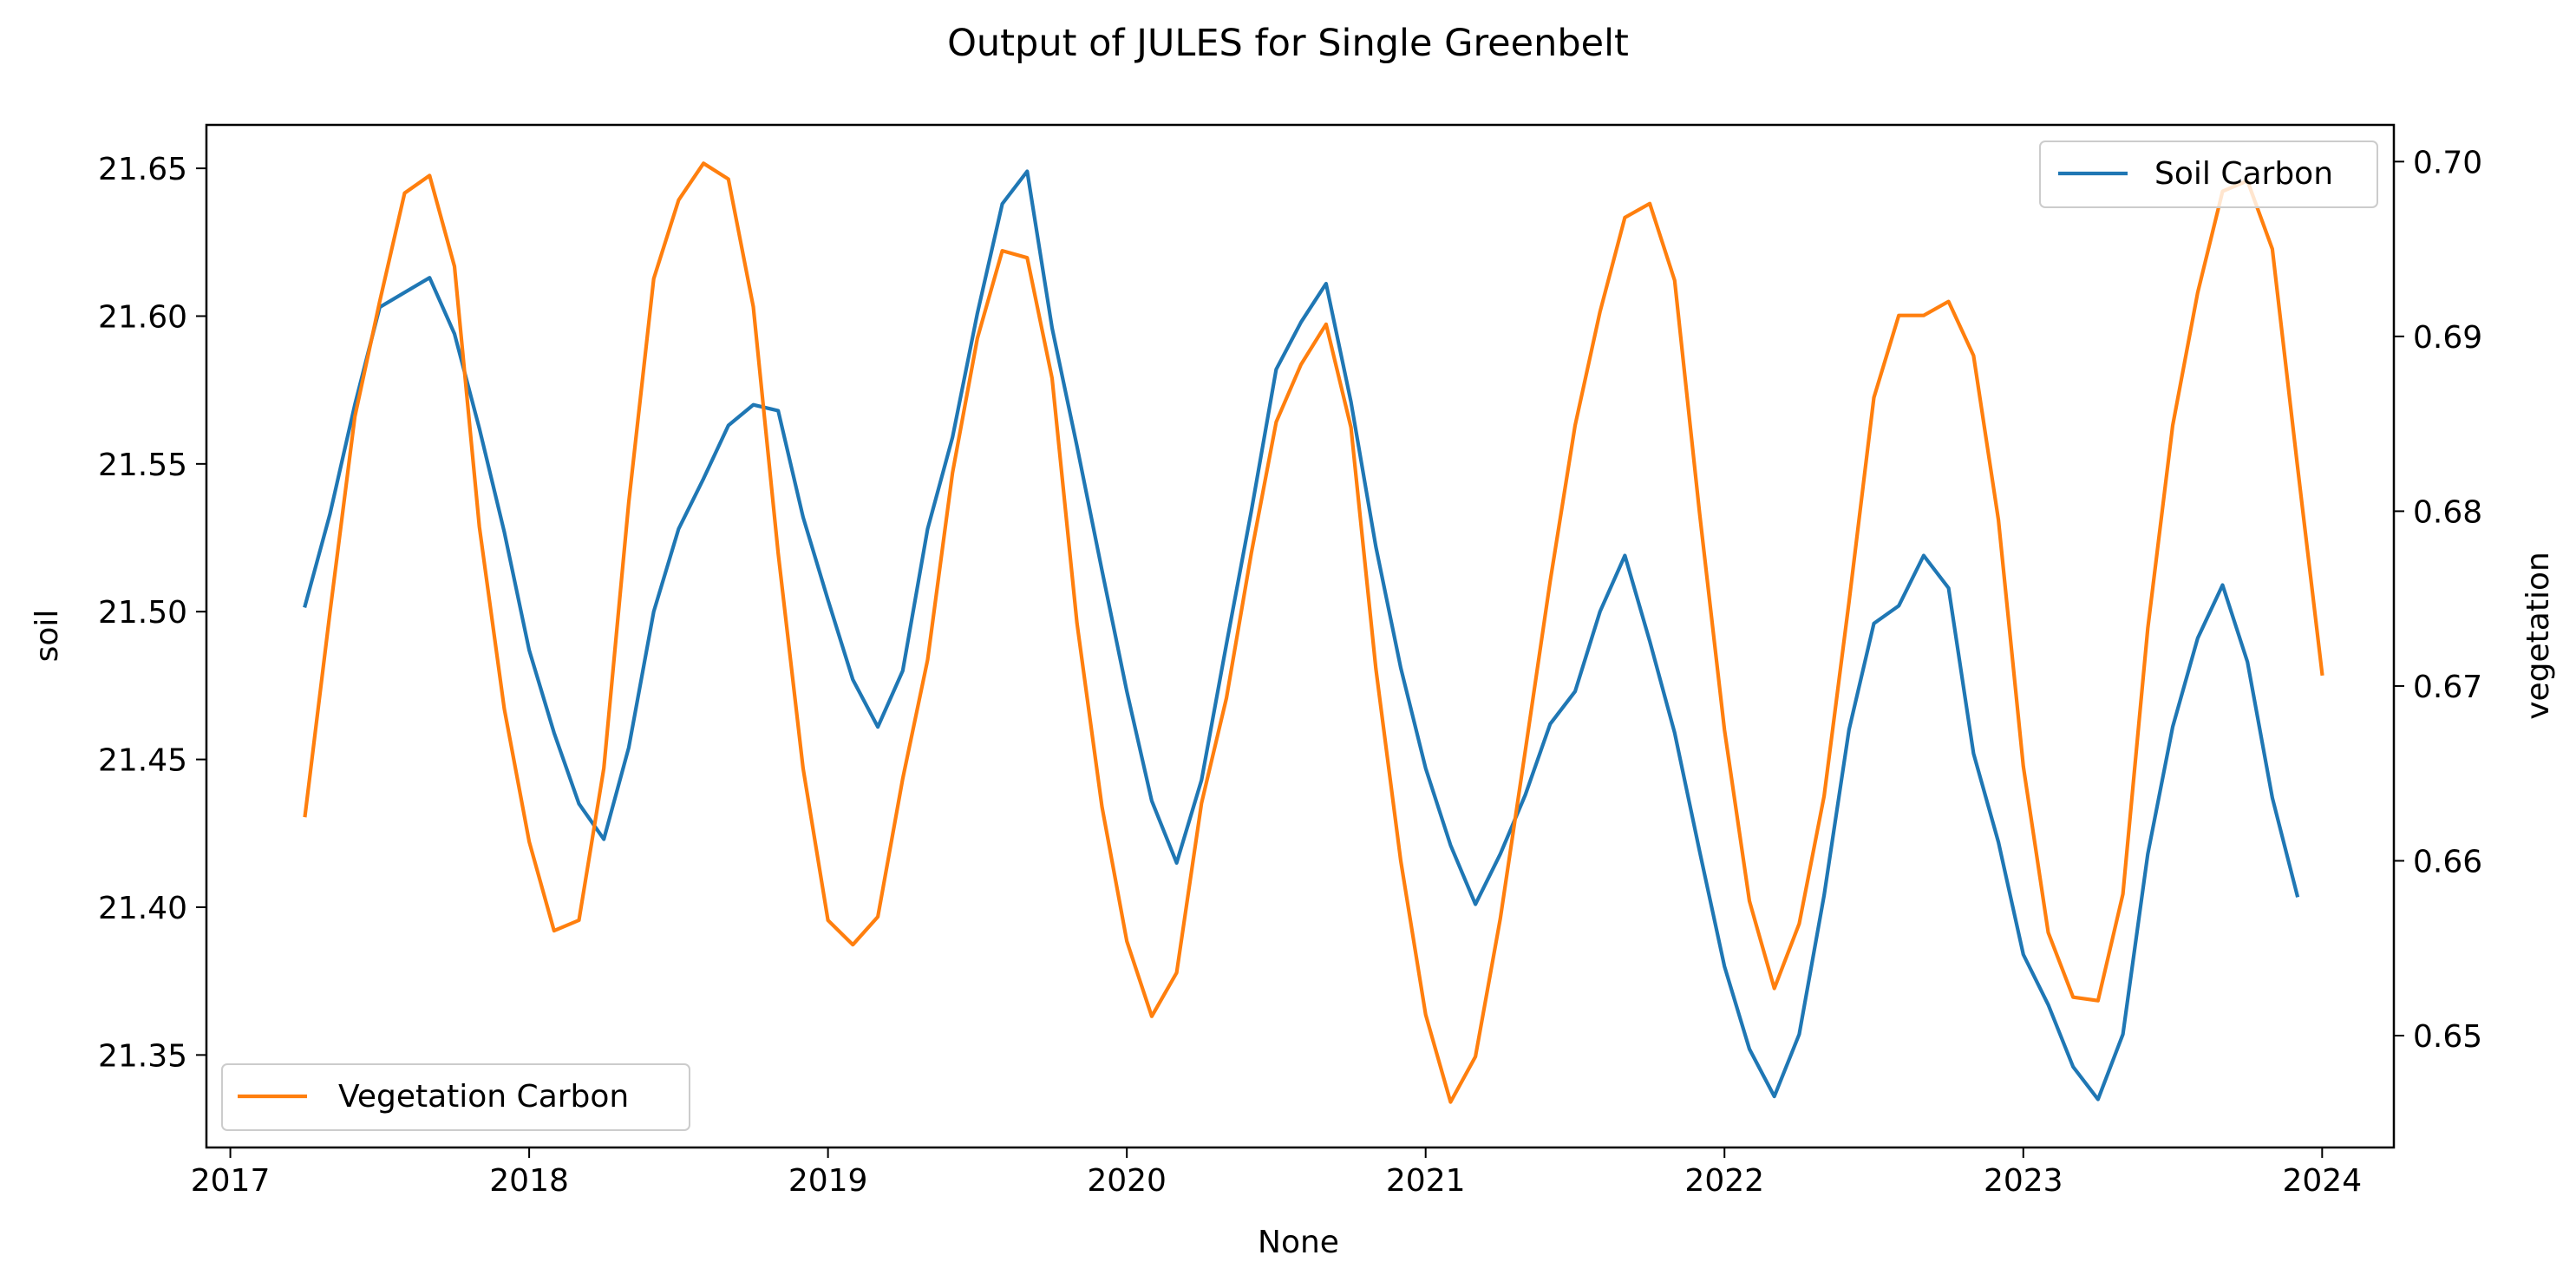 The height and width of the screenshot is (1288, 2576). I want to click on y-left-tick-label: 21.65, so click(142, 169).